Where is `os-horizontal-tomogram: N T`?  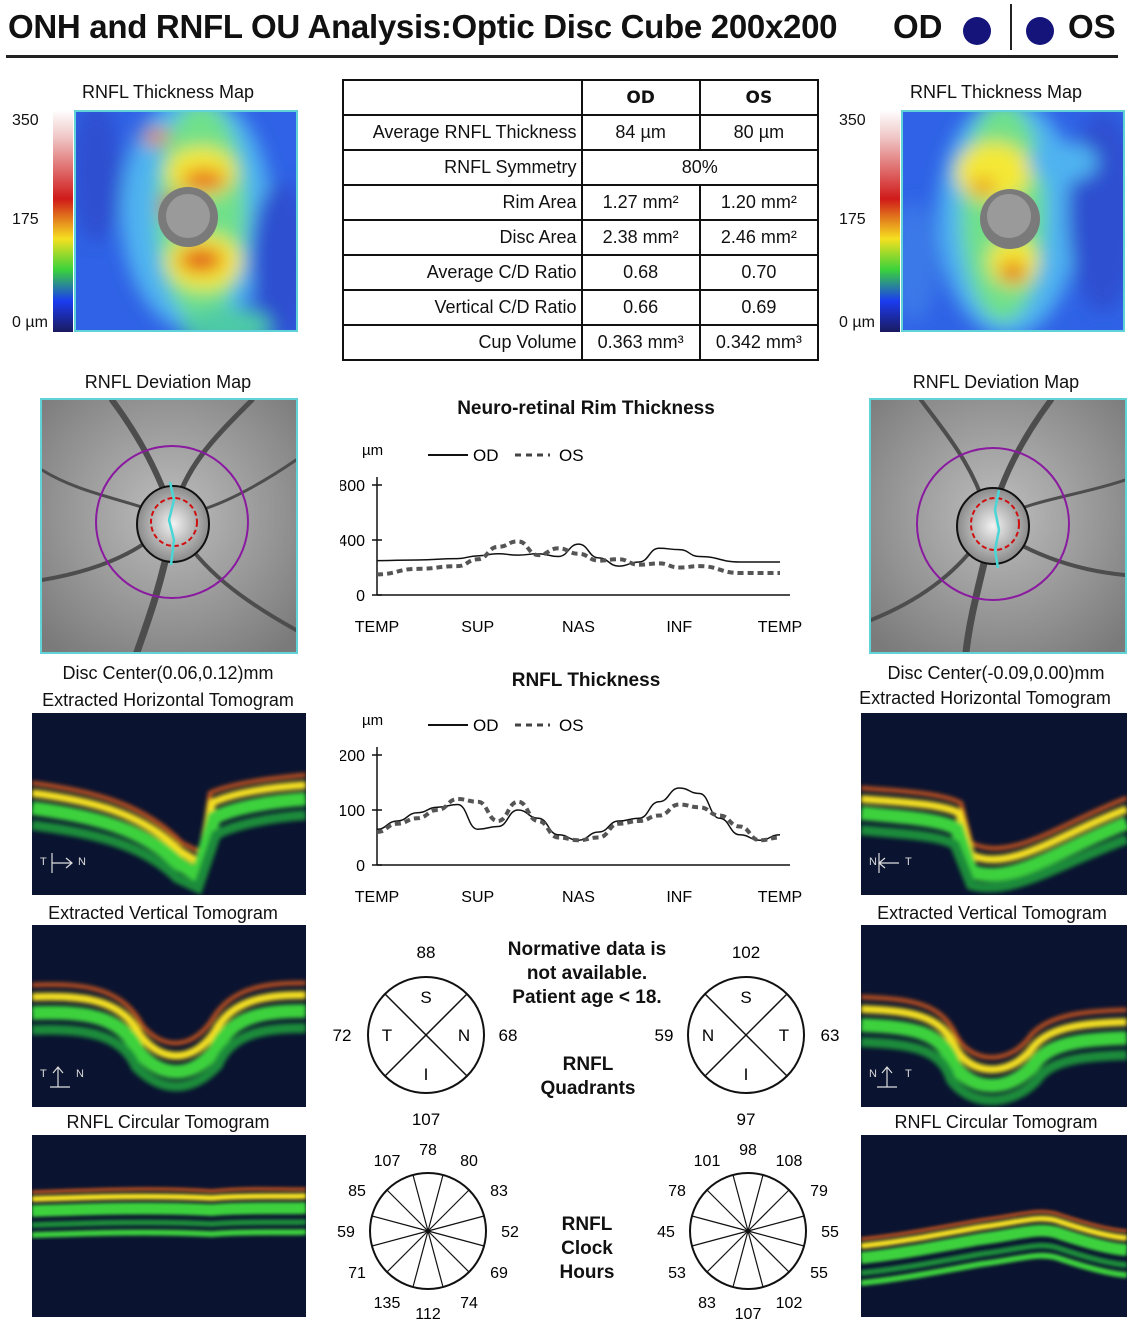
os-horizontal-tomogram: N T is located at coordinates (994, 804).